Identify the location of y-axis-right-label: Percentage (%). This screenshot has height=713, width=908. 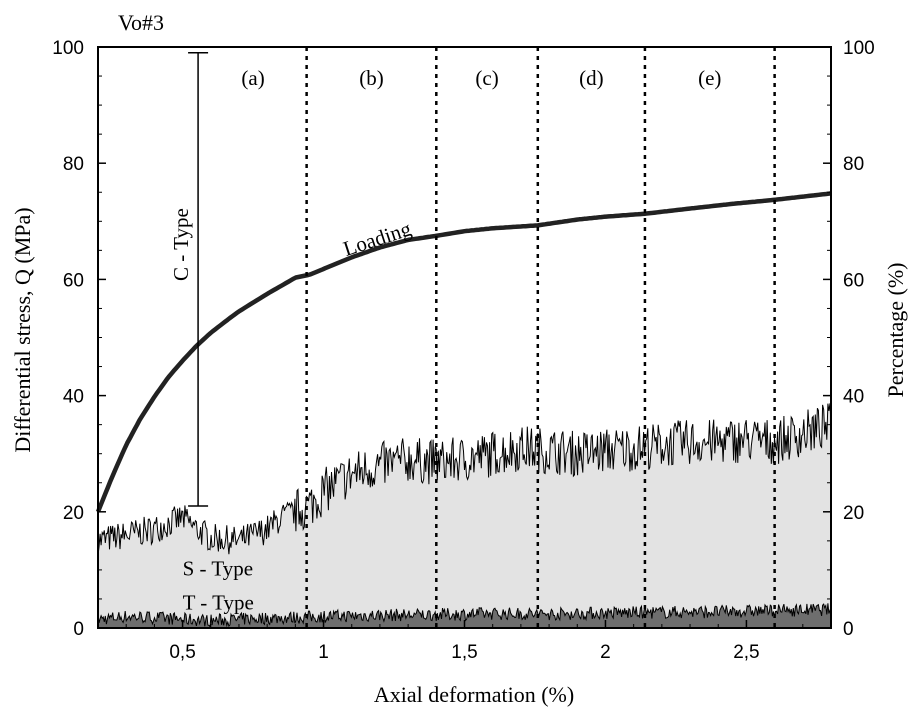
(895, 330).